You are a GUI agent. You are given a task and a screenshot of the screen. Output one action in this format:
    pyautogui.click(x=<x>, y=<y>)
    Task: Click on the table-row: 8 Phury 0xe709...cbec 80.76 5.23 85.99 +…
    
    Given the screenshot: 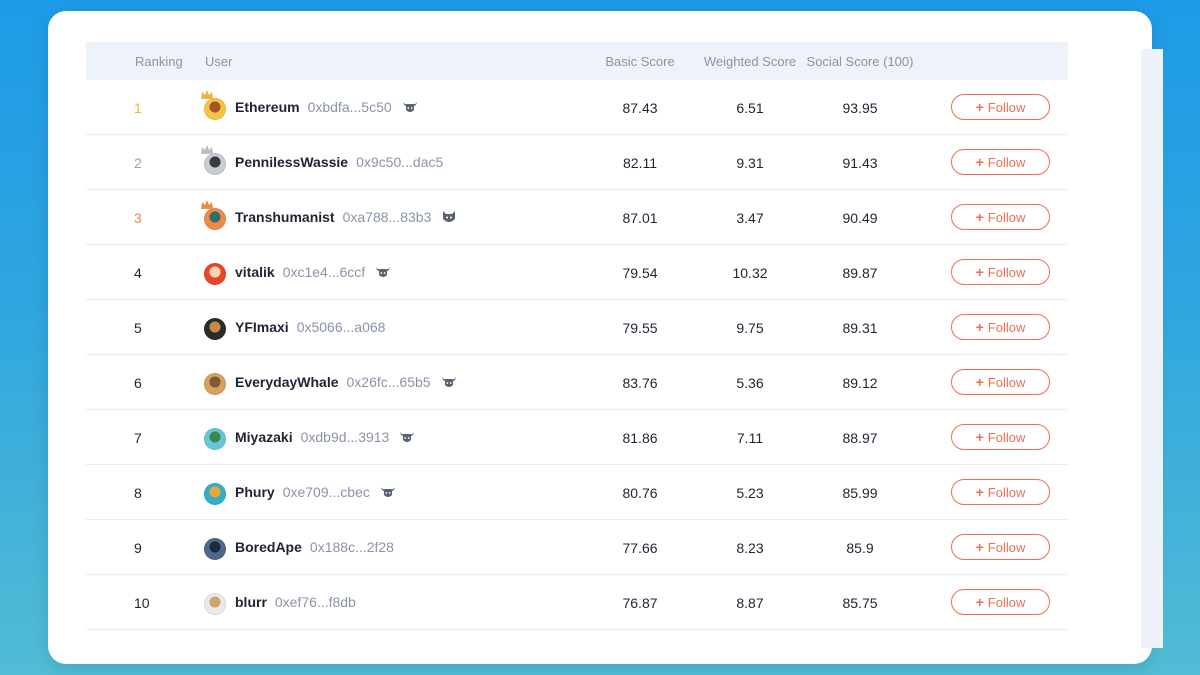 What is the action you would take?
    pyautogui.click(x=577, y=492)
    